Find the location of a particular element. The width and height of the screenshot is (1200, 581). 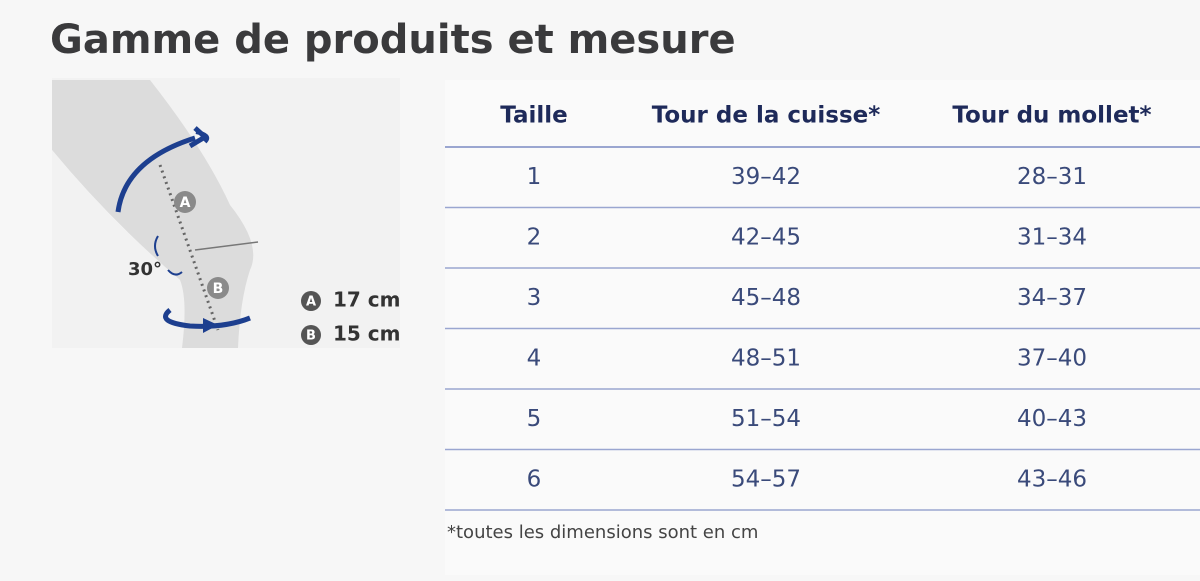

knee-diagram: 30° A B A 17 cm B 15 cm is located at coordinates (226, 213).